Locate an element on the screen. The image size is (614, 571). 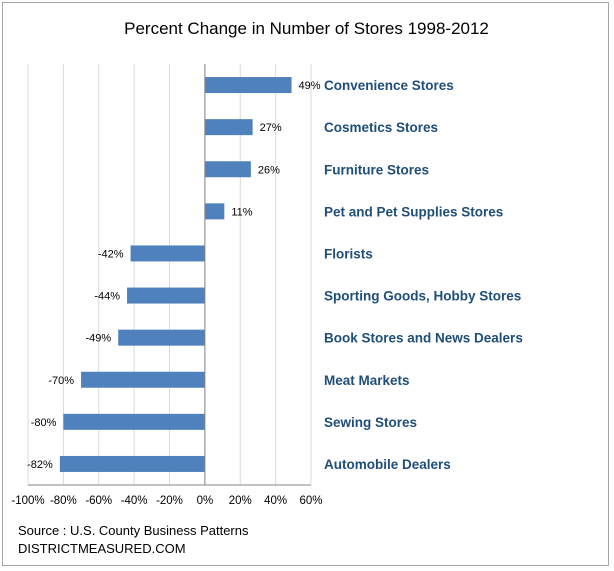
x-tick-label: -100% is located at coordinates (27, 501).